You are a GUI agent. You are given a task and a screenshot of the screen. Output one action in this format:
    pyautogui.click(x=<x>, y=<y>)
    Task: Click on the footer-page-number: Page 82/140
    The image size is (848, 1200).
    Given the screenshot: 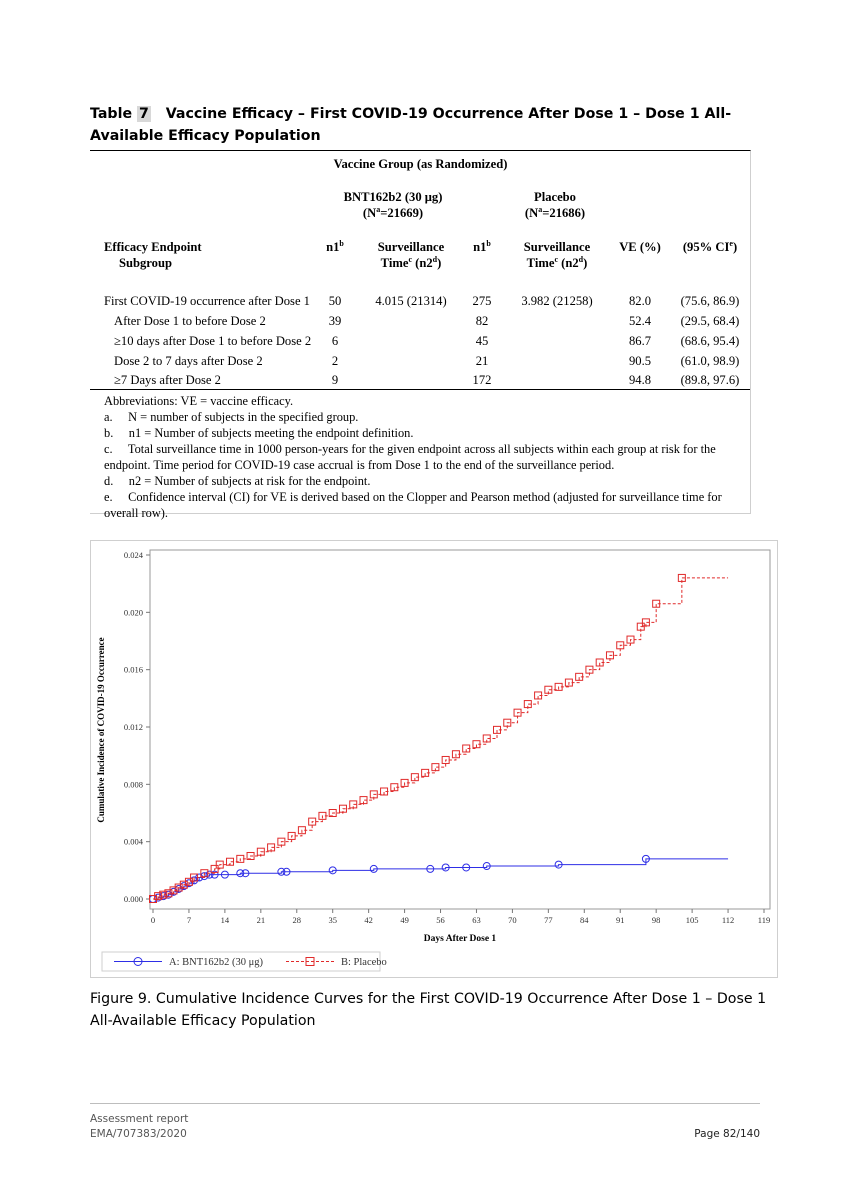 What is the action you would take?
    pyautogui.click(x=727, y=1134)
    